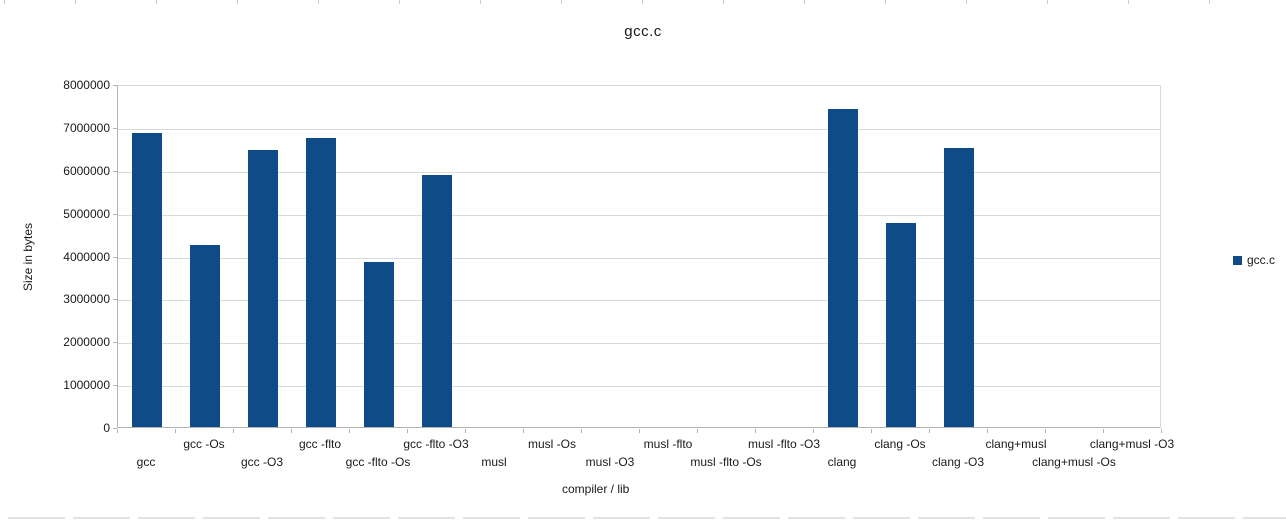  What do you see at coordinates (643, 31) in the screenshot?
I see `chart-title: gcc.c` at bounding box center [643, 31].